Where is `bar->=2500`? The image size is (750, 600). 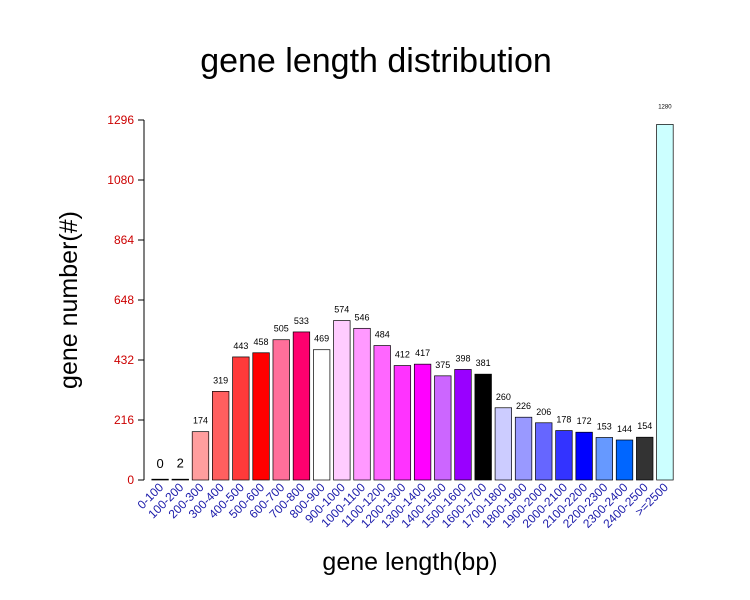 bar->=2500 is located at coordinates (665, 302).